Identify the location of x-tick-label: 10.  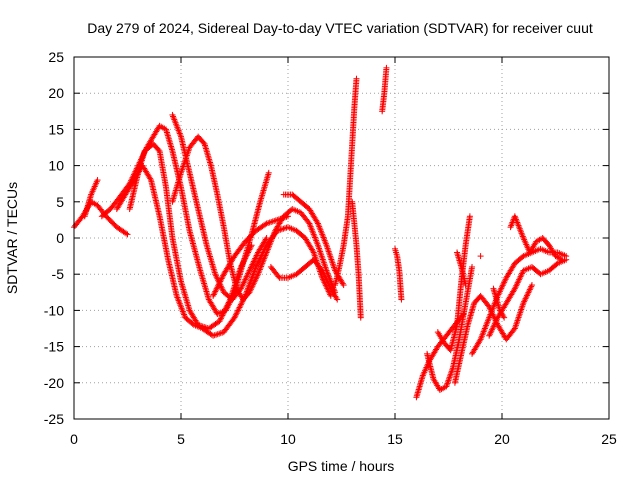
(288, 439).